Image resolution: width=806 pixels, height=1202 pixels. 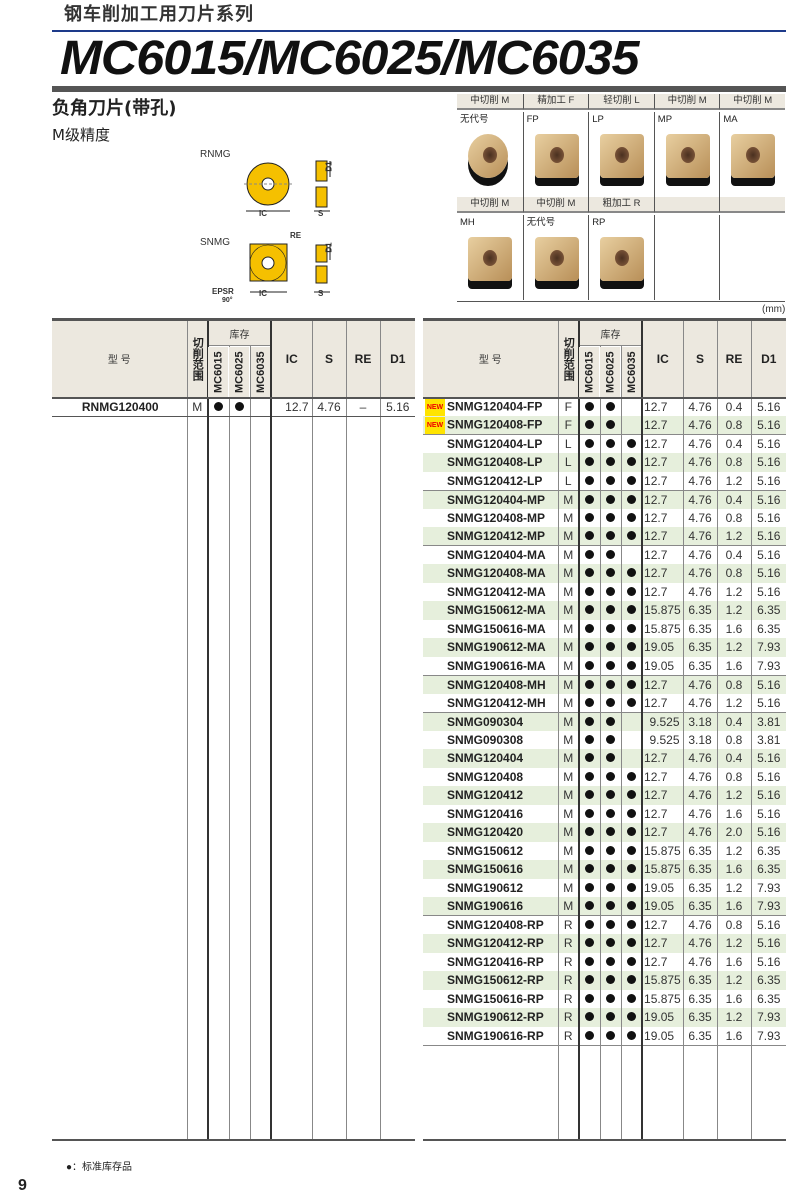 I want to click on chipbreaker-range, so click(x=686, y=205).